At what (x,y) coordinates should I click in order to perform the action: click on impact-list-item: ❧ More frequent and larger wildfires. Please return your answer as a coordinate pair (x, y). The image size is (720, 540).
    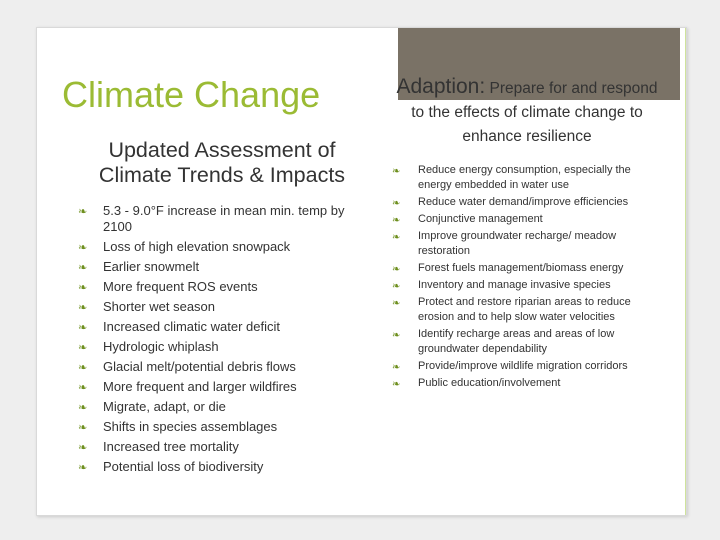
    Looking at the image, I should click on (223, 387).